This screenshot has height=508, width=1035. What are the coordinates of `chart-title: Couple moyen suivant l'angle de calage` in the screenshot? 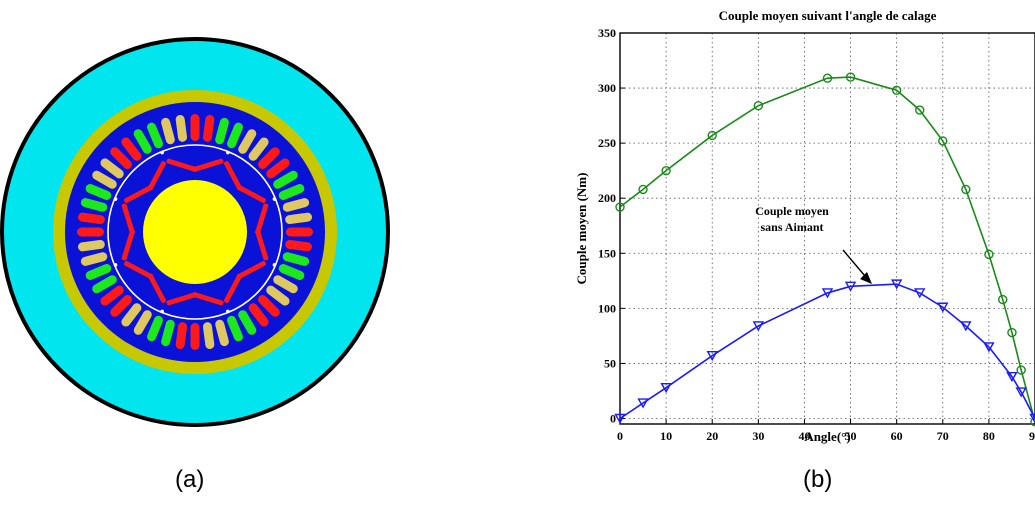 It's located at (828, 15).